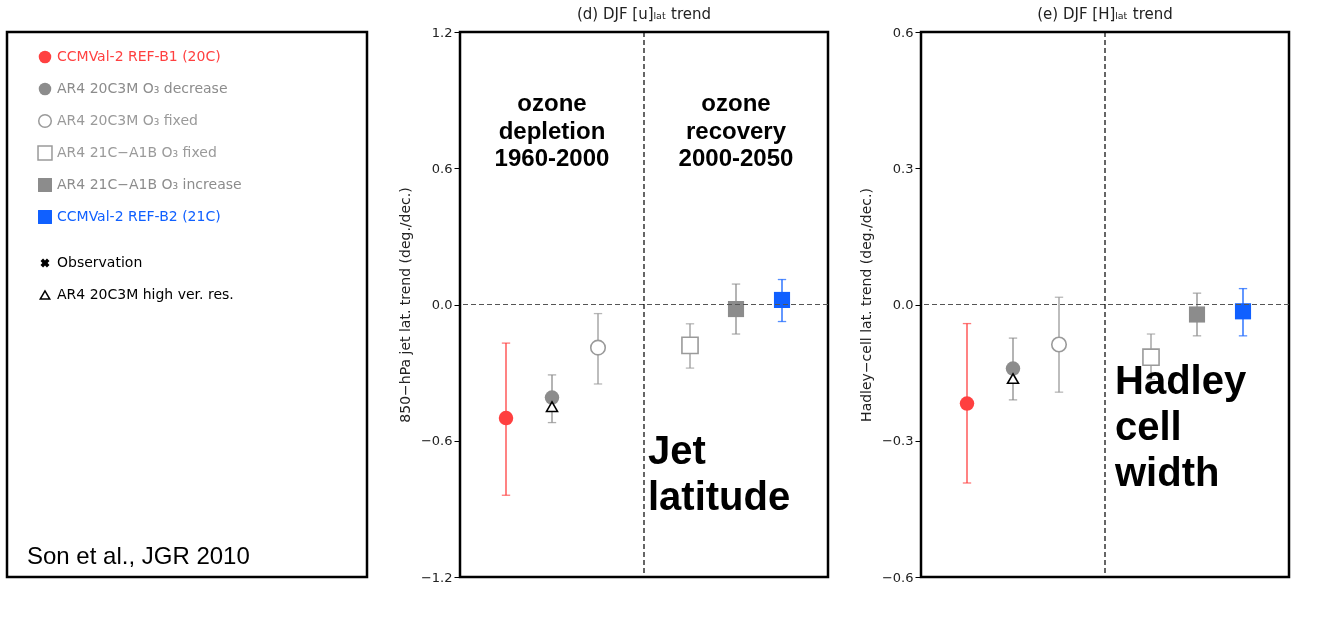 This screenshot has height=623, width=1342. Describe the element at coordinates (1180, 426) in the screenshot. I see `annotation: Hadley cell width` at that location.